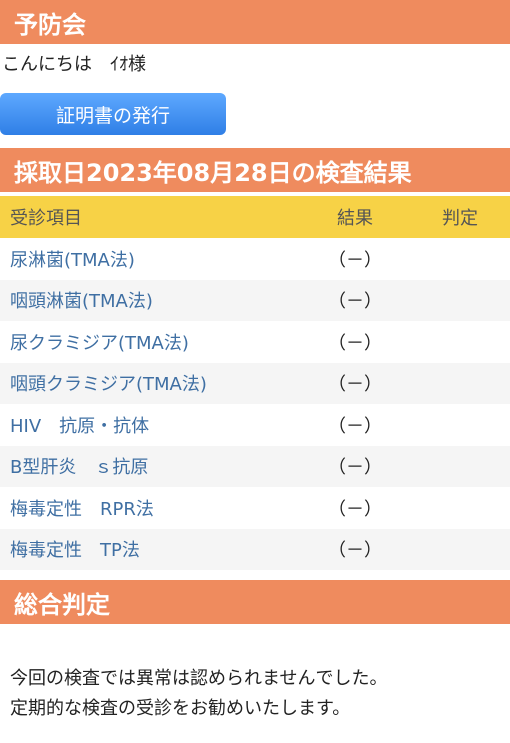 The image size is (510, 743). What do you see at coordinates (62, 604) in the screenshot?
I see `summary-section-title: 総合判定` at bounding box center [62, 604].